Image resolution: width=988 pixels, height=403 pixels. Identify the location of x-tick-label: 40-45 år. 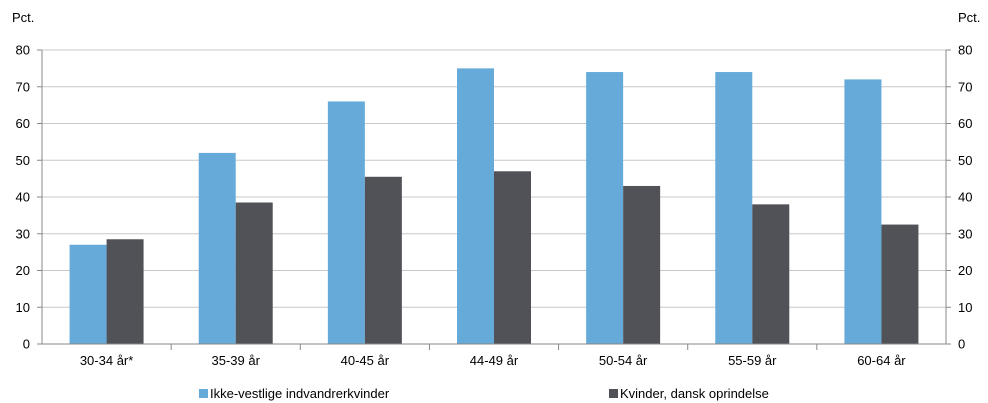
(365, 360).